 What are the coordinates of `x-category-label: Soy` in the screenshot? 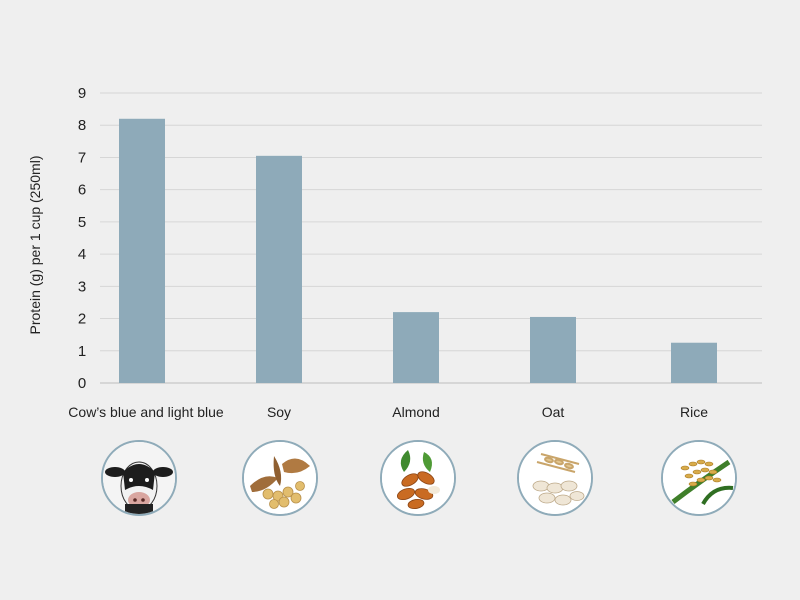 It's located at (279, 412).